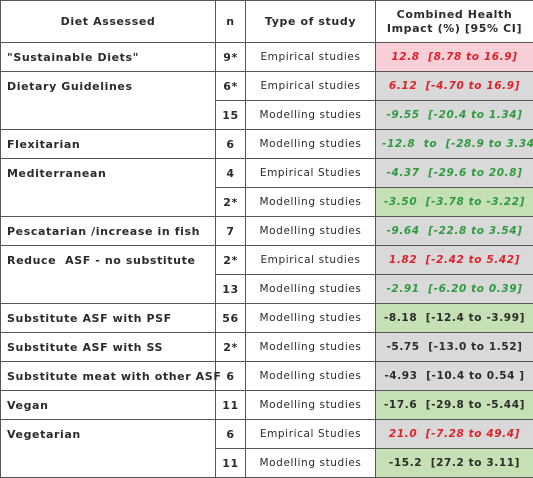  What do you see at coordinates (454, 115) in the screenshot?
I see `impact-cell: -9.55 [-20.4 to 1.34]` at bounding box center [454, 115].